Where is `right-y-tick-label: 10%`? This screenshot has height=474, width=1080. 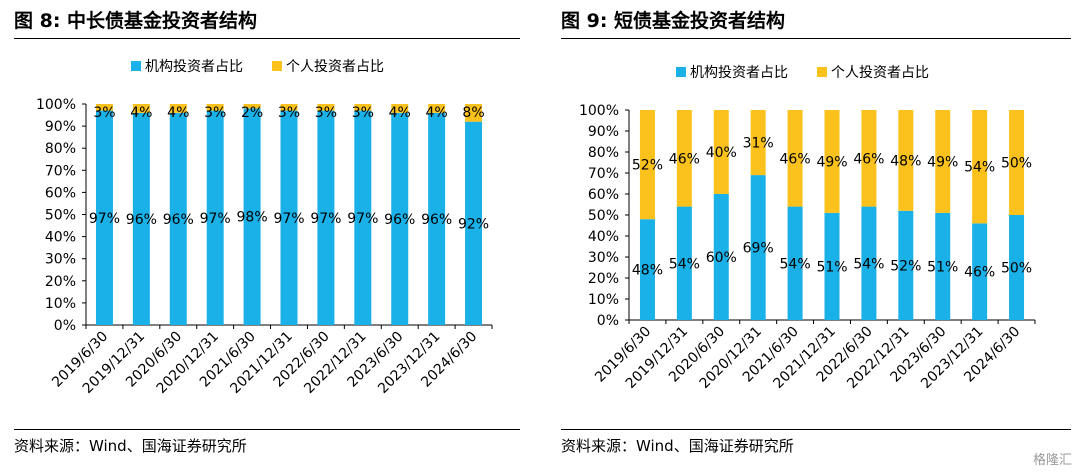 right-y-tick-label: 10% is located at coordinates (603, 300).